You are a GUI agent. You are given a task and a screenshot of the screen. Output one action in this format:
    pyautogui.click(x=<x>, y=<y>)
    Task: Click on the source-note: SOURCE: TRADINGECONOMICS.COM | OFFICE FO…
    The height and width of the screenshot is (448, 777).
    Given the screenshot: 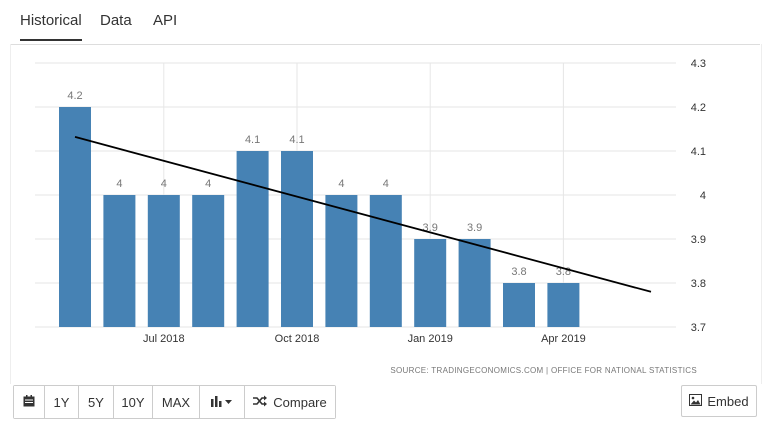 What is the action you would take?
    pyautogui.click(x=543, y=370)
    